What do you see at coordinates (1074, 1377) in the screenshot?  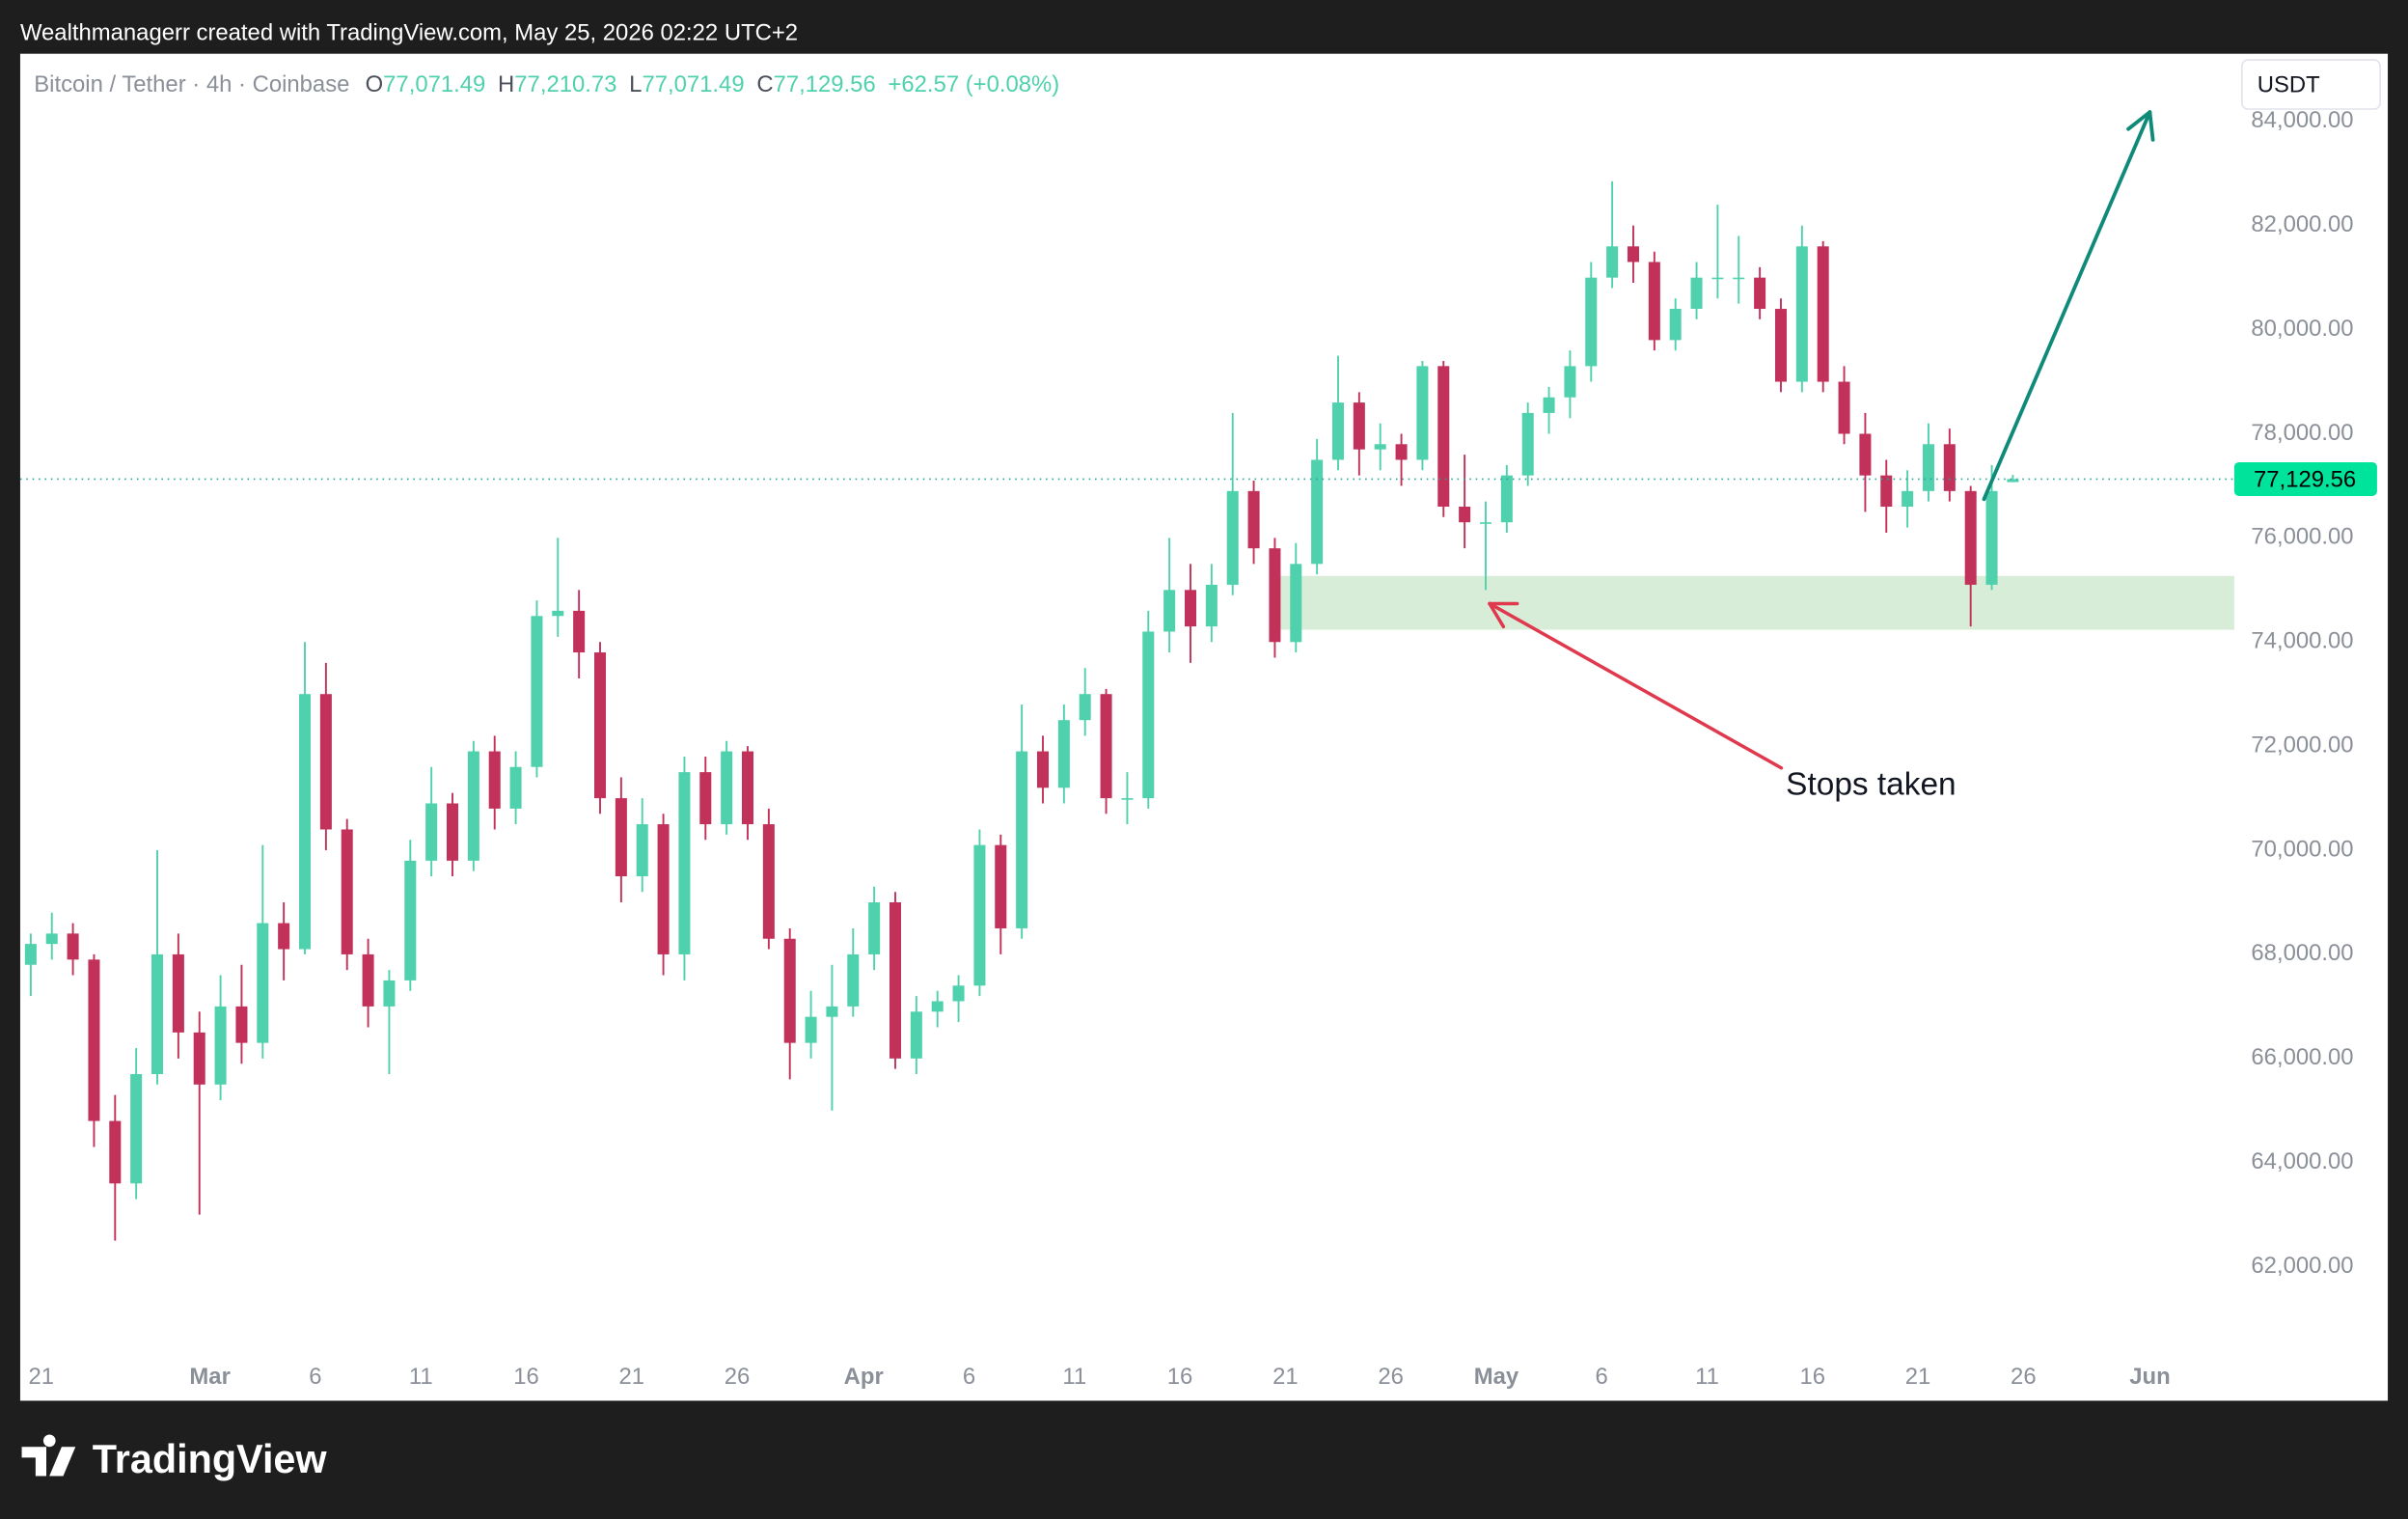 I see `x-tick-label: 11` at bounding box center [1074, 1377].